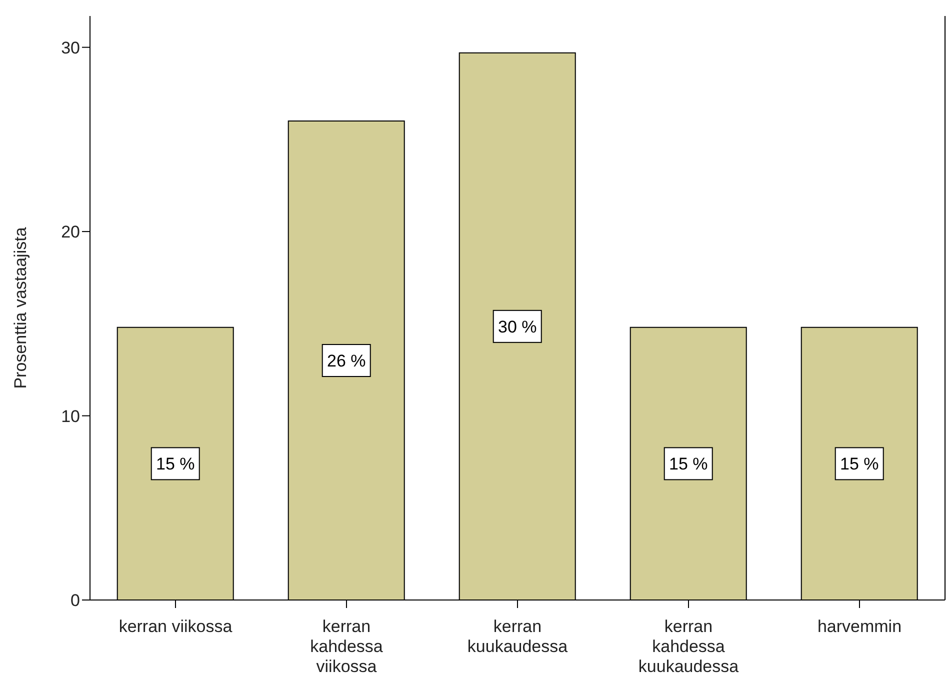 The image size is (946, 687). I want to click on y-tick-label: 30, so click(70, 48).